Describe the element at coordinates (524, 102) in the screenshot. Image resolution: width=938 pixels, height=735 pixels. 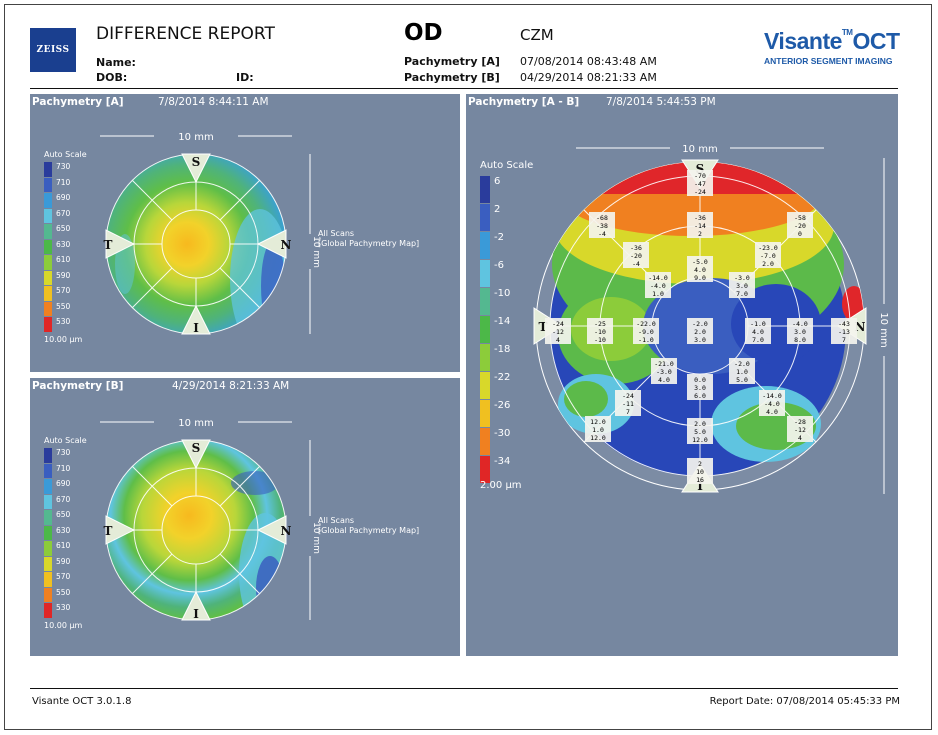
I see `panel-title: Pachymetry [A - B]` at that location.